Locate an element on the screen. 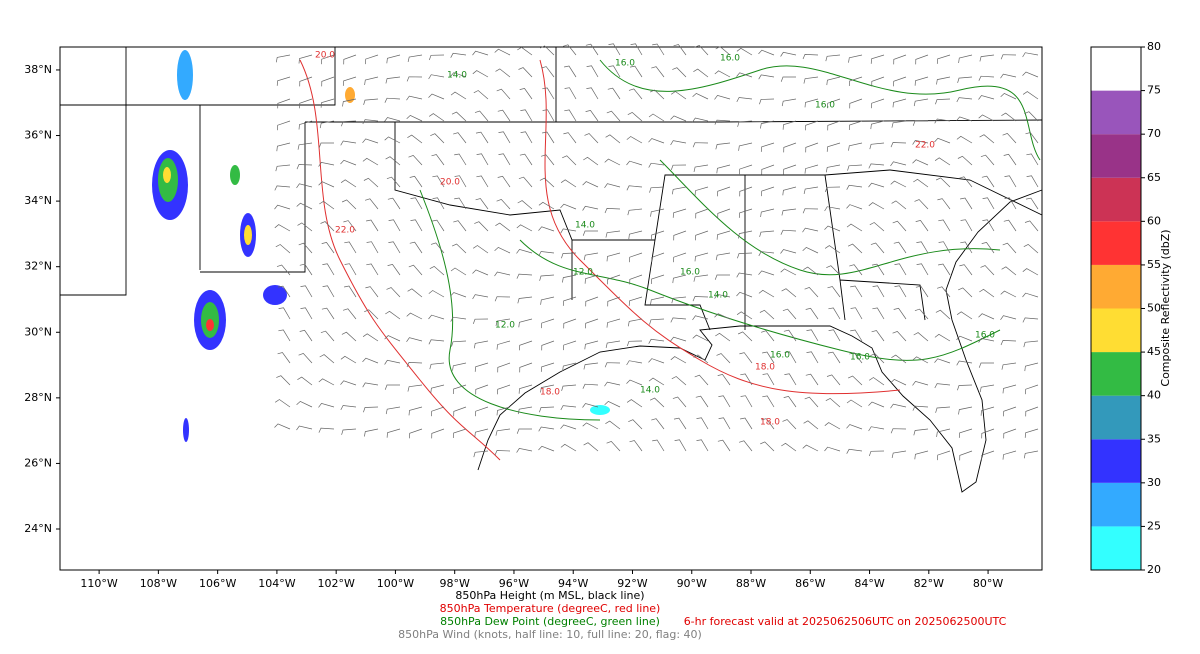 This screenshot has height=654, width=1200. colorbar-tick-label: 60 is located at coordinates (1154, 220).